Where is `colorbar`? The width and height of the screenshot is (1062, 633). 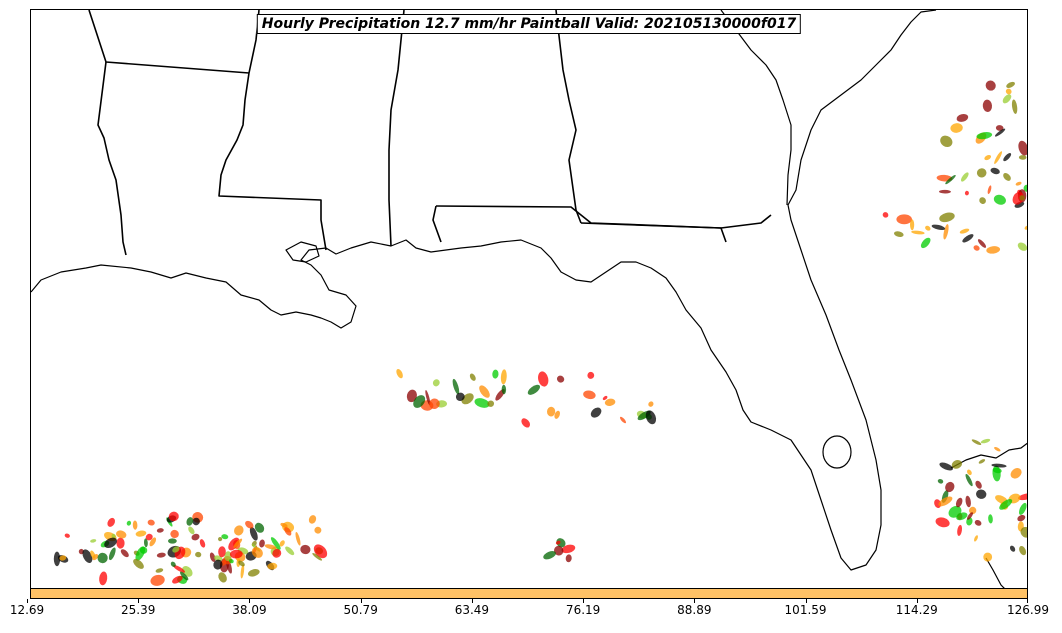
colorbar is located at coordinates (529, 593).